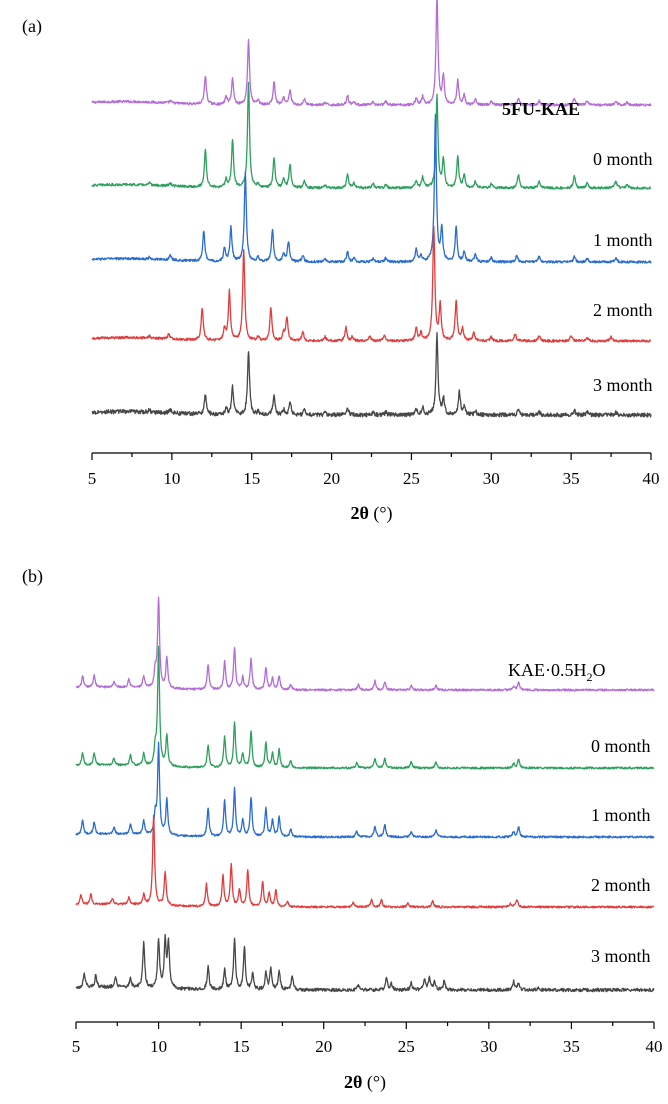  What do you see at coordinates (557, 672) in the screenshot?
I see `series-label: KAE·0.5H2O` at bounding box center [557, 672].